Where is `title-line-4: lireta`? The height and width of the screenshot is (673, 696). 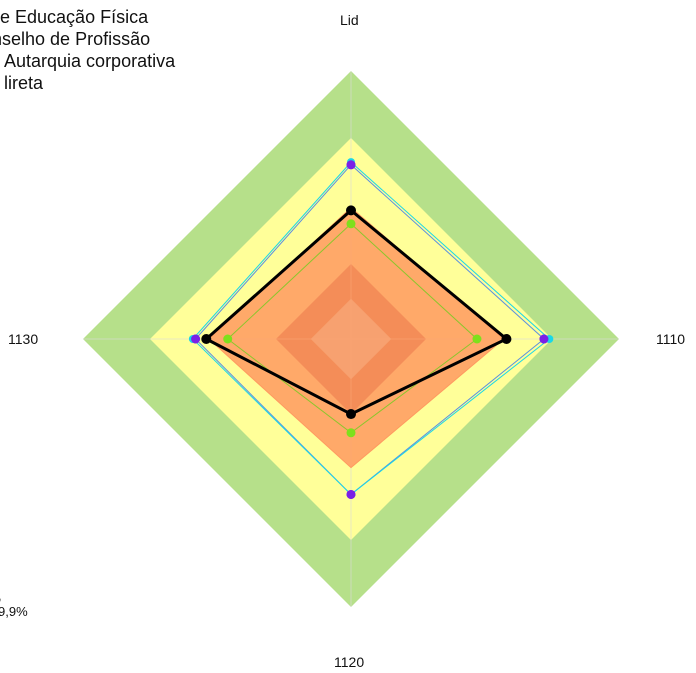
title-line-4: lireta is located at coordinates (24, 83).